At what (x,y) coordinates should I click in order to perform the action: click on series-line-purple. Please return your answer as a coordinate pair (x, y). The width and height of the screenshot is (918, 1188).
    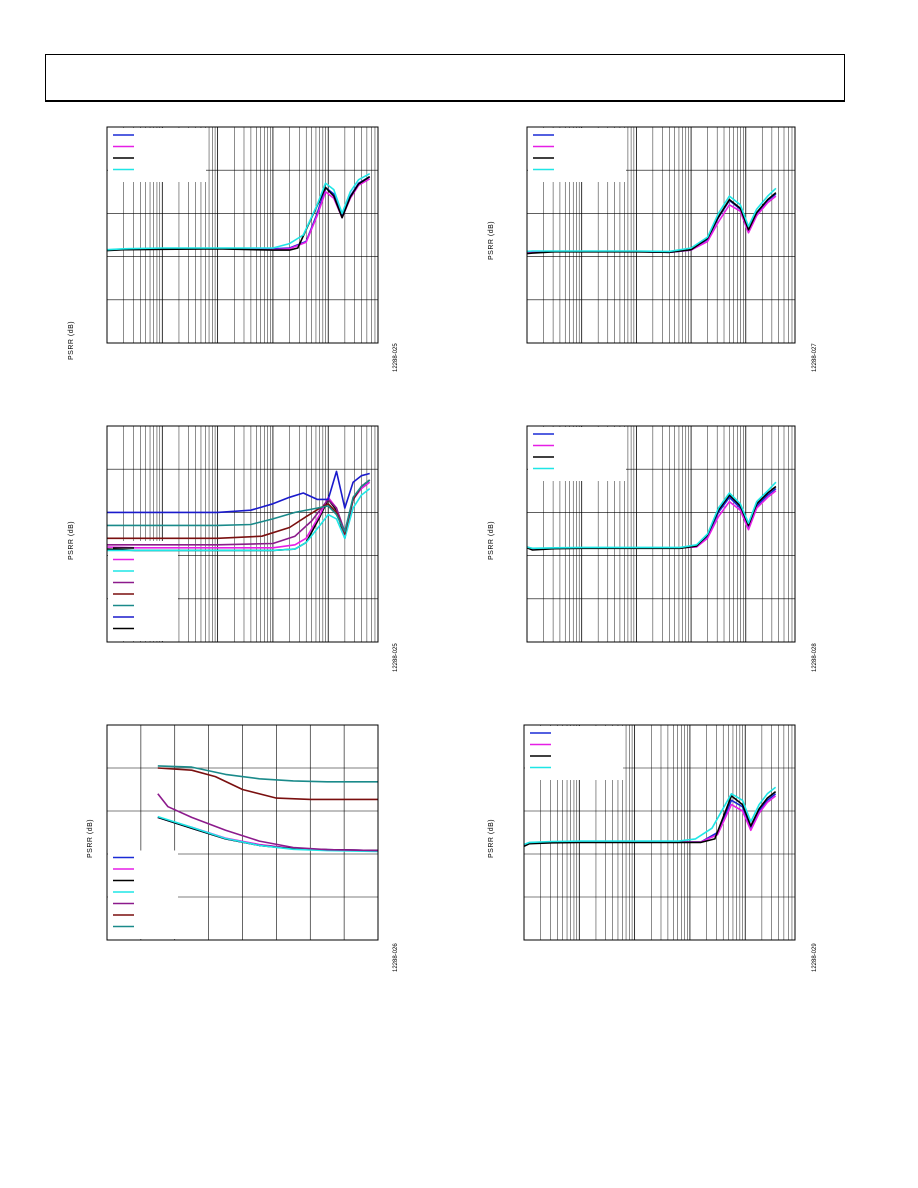
    Looking at the image, I should click on (268, 822).